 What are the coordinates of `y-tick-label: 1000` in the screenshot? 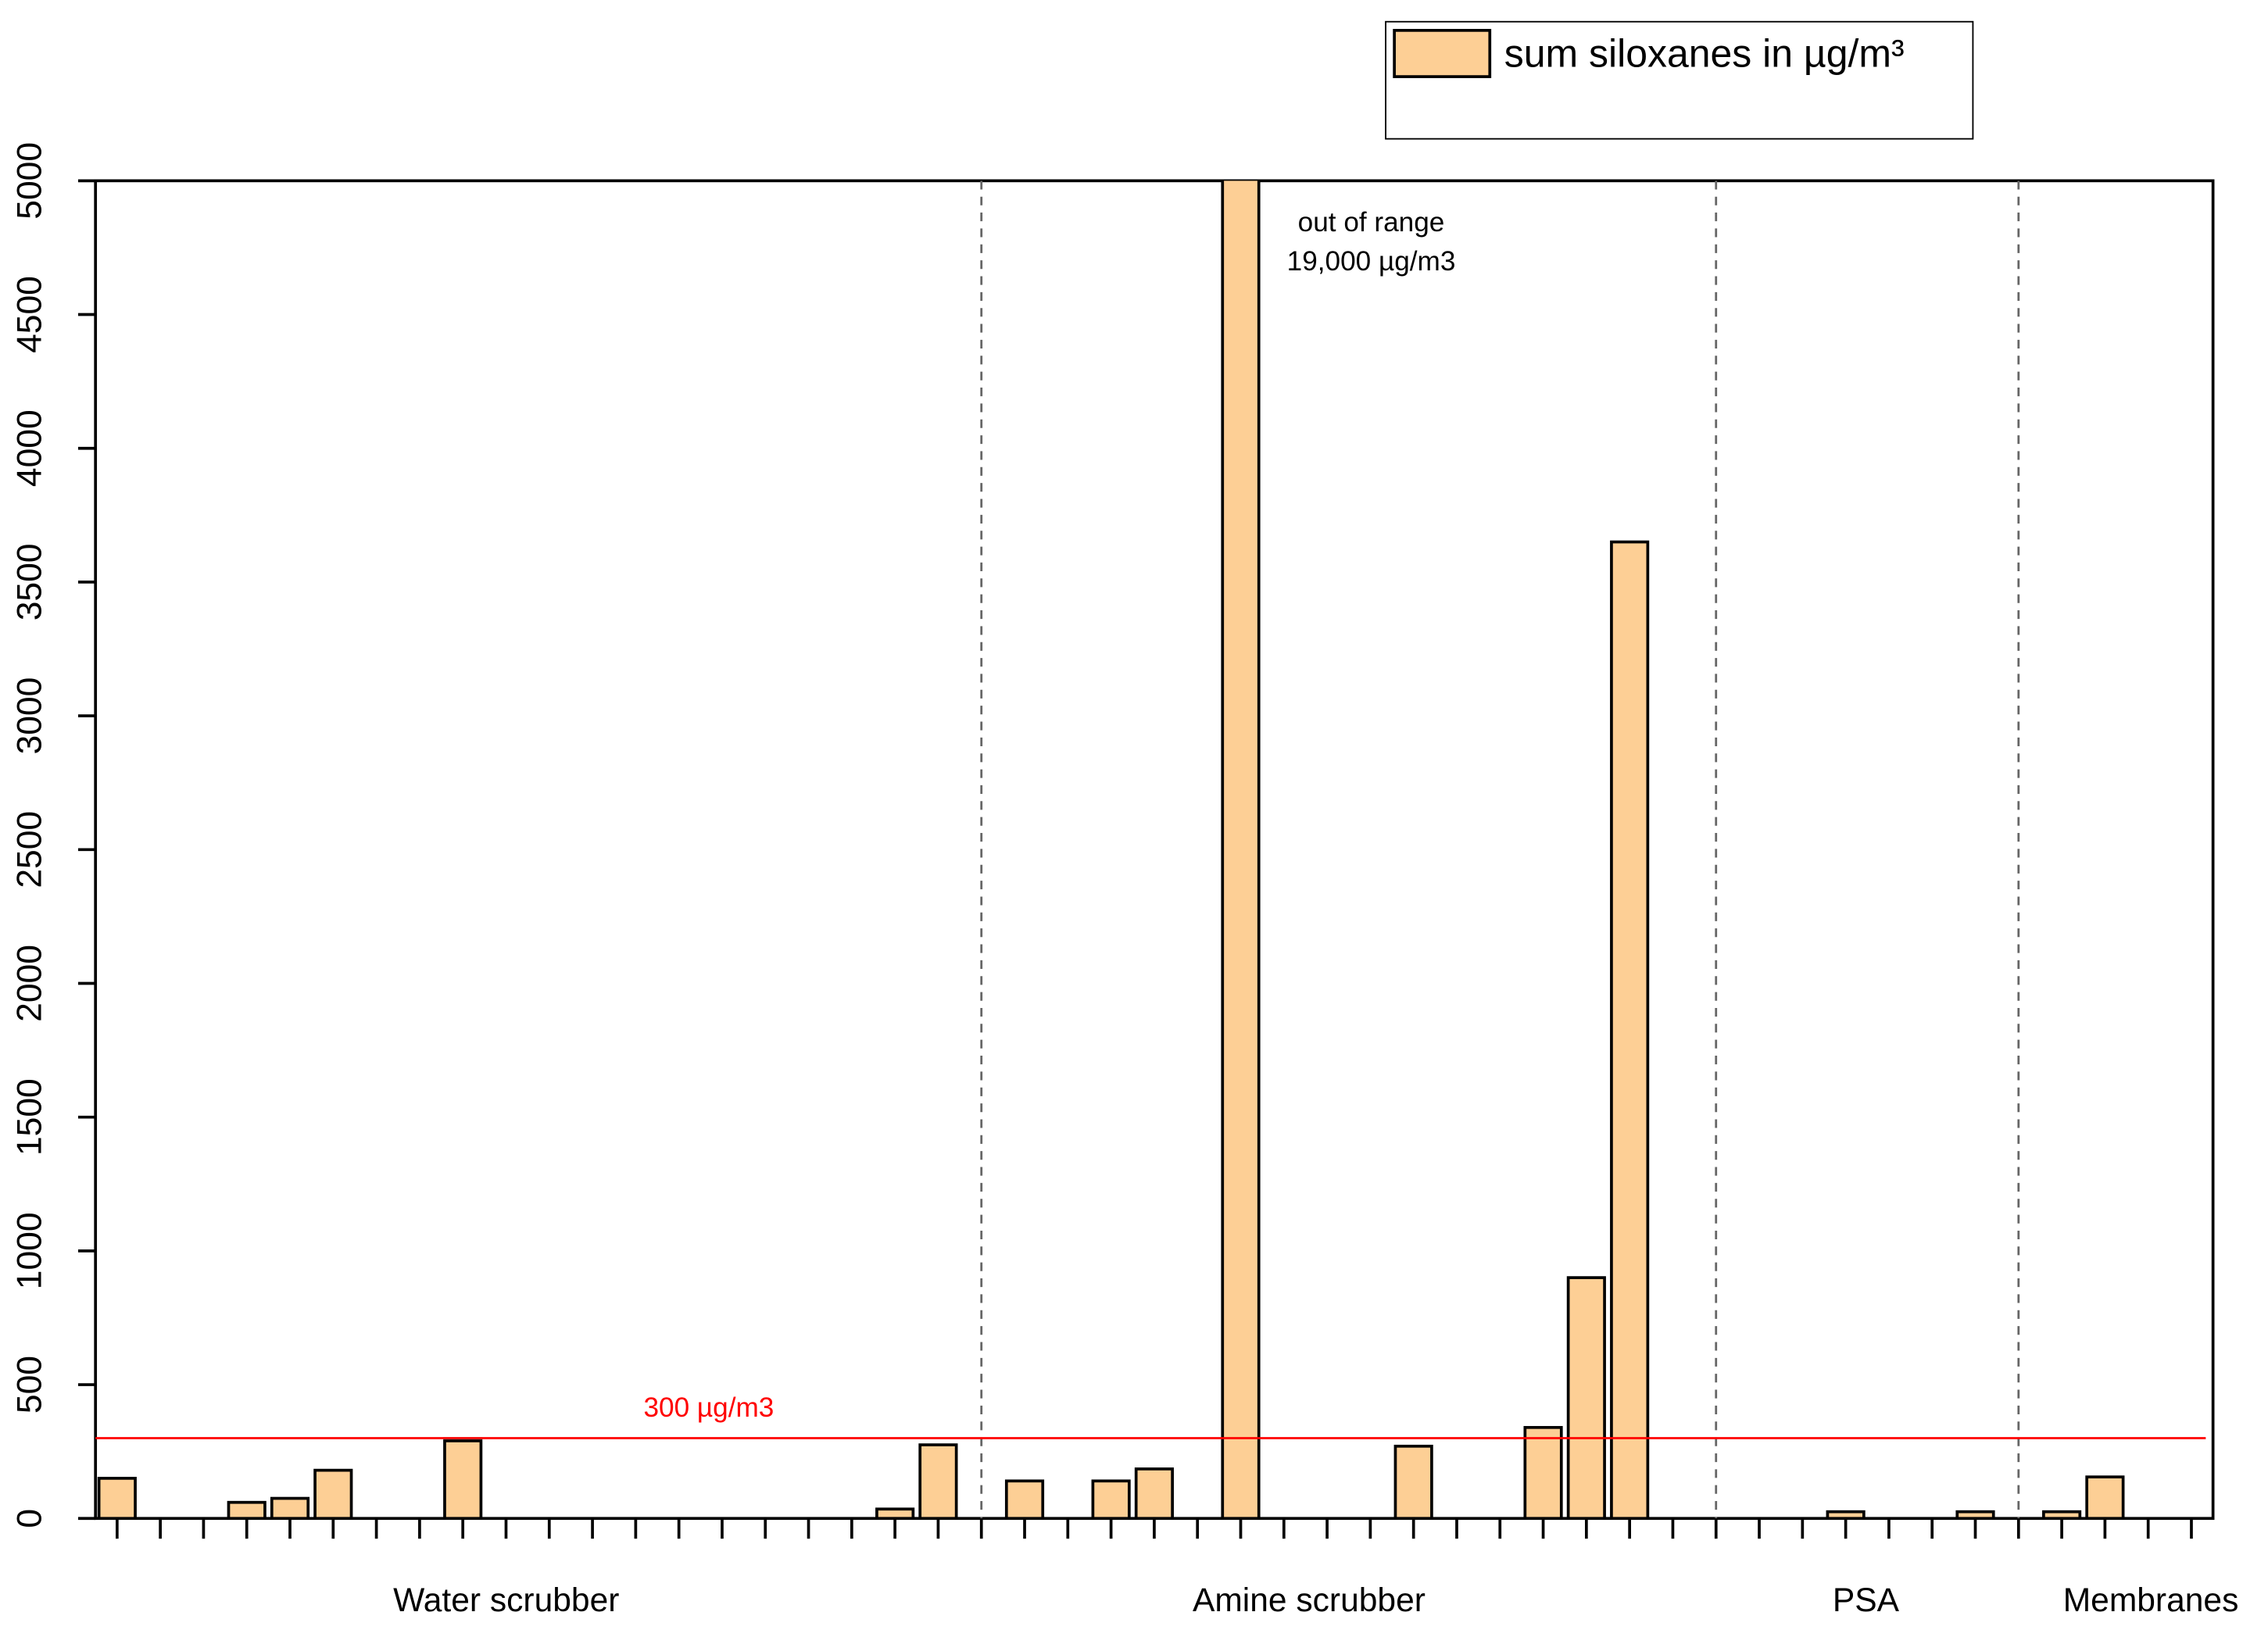 It's located at (29, 1250).